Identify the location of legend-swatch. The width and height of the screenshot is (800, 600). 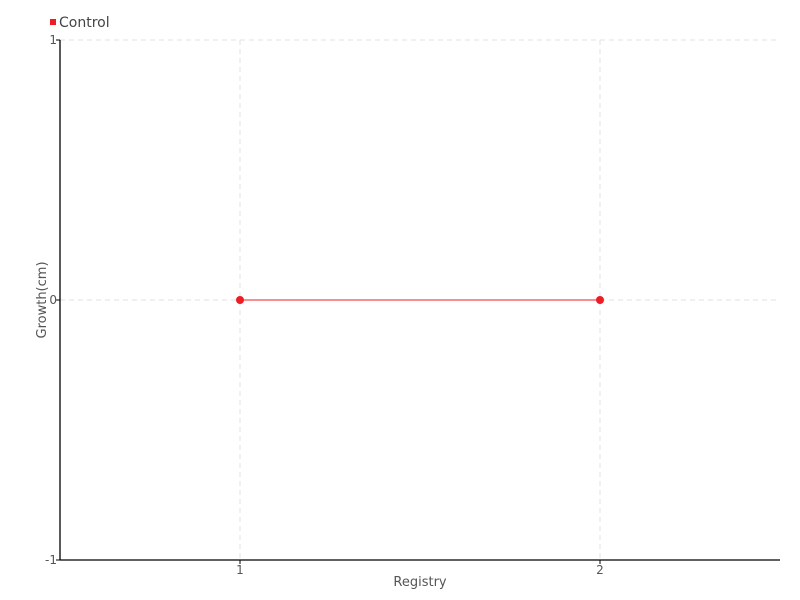
(53, 22).